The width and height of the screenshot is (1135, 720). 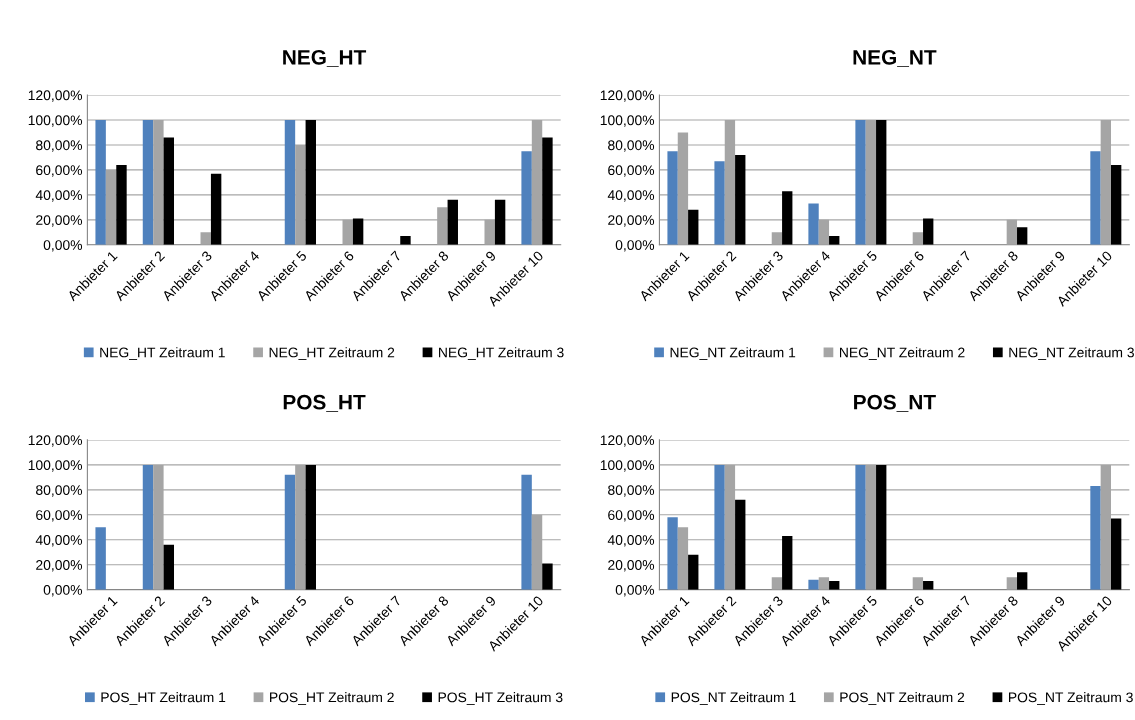 I want to click on chart-title: NEG_NT, so click(x=895, y=58).